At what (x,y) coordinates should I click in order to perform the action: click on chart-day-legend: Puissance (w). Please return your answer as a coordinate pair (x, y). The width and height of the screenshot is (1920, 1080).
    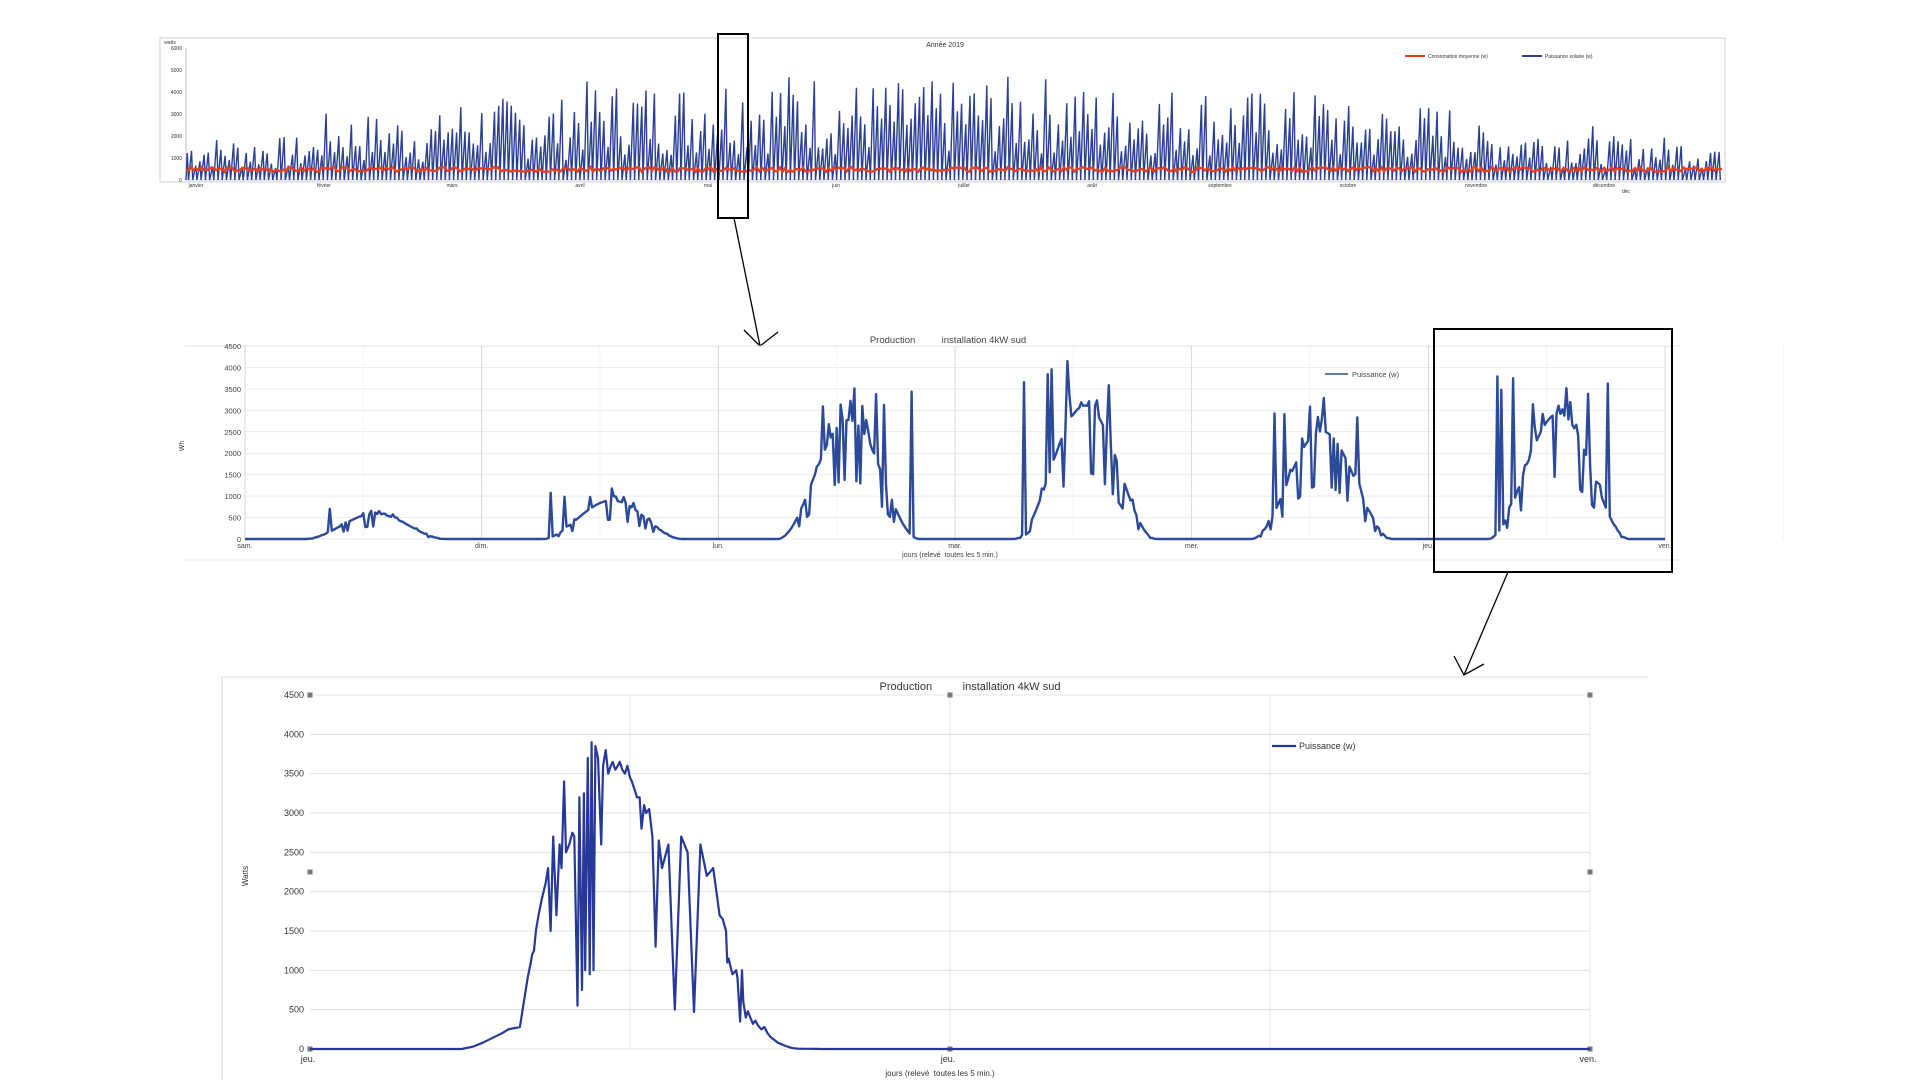
    Looking at the image, I should click on (1314, 746).